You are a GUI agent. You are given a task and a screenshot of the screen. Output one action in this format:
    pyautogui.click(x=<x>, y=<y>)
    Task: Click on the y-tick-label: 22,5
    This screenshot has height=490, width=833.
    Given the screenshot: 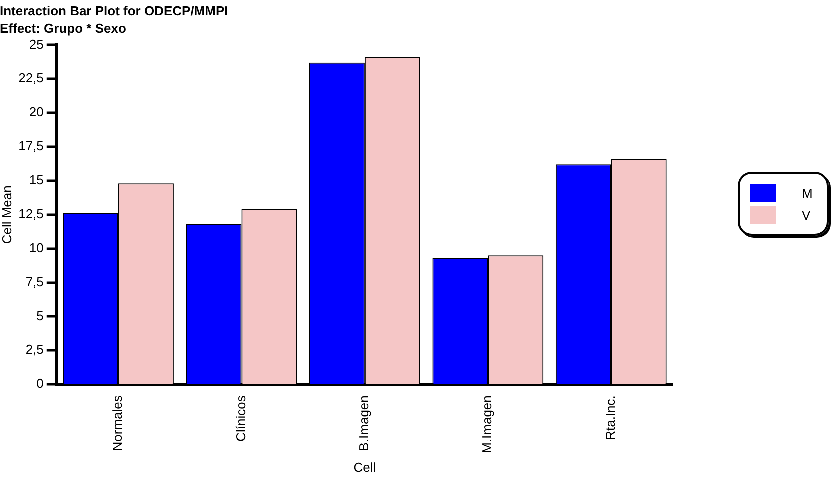 What is the action you would take?
    pyautogui.click(x=31, y=78)
    